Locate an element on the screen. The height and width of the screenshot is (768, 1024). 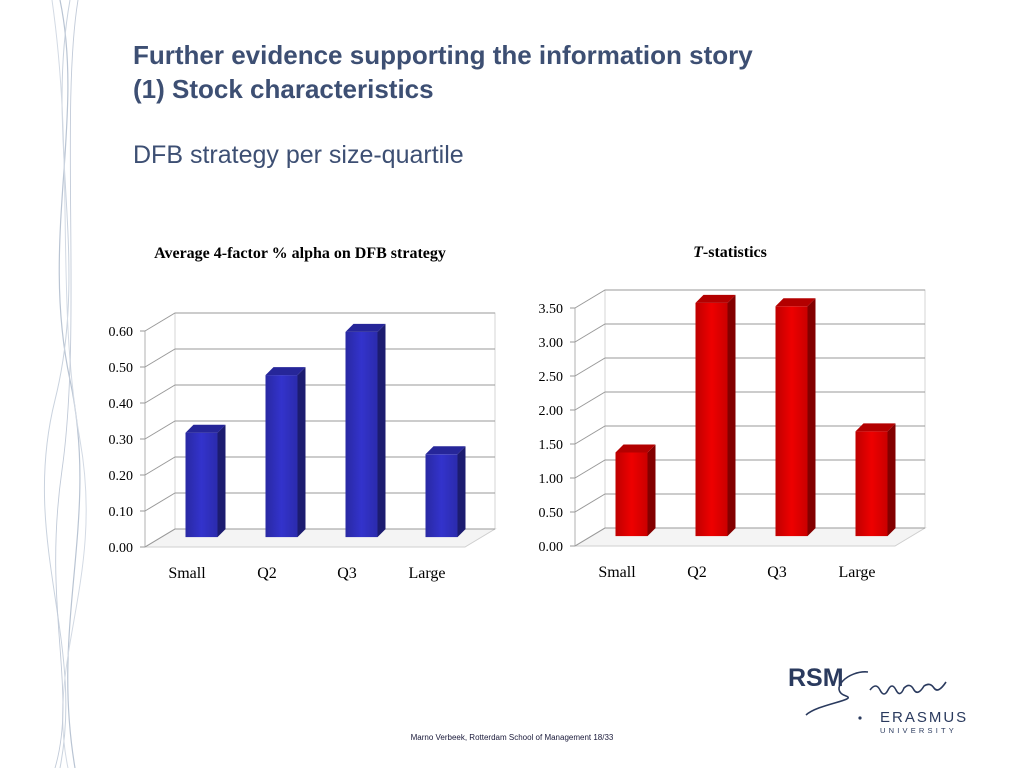
tstat-ytick-label: 2.50 is located at coordinates (551, 377).